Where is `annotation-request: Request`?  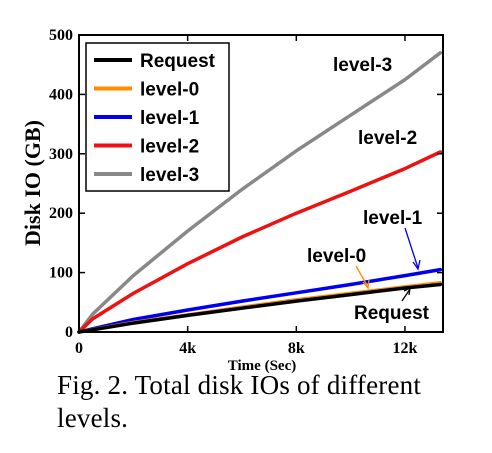 annotation-request: Request is located at coordinates (392, 313).